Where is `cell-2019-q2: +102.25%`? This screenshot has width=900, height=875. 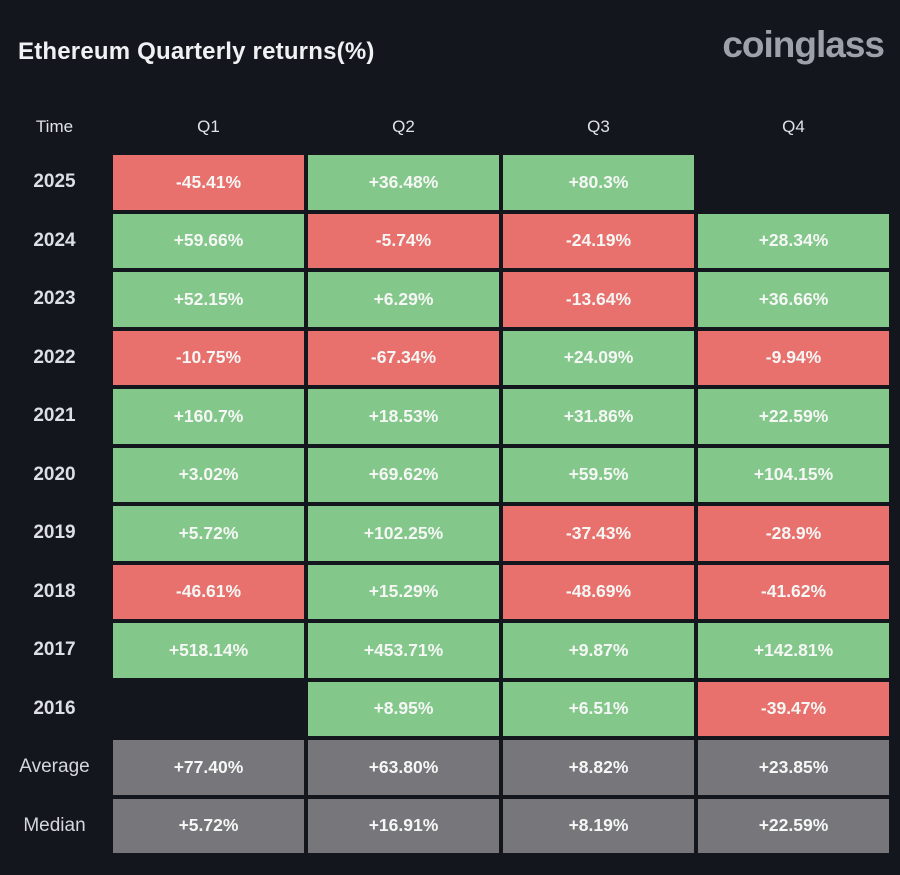
cell-2019-q2: +102.25% is located at coordinates (403, 533).